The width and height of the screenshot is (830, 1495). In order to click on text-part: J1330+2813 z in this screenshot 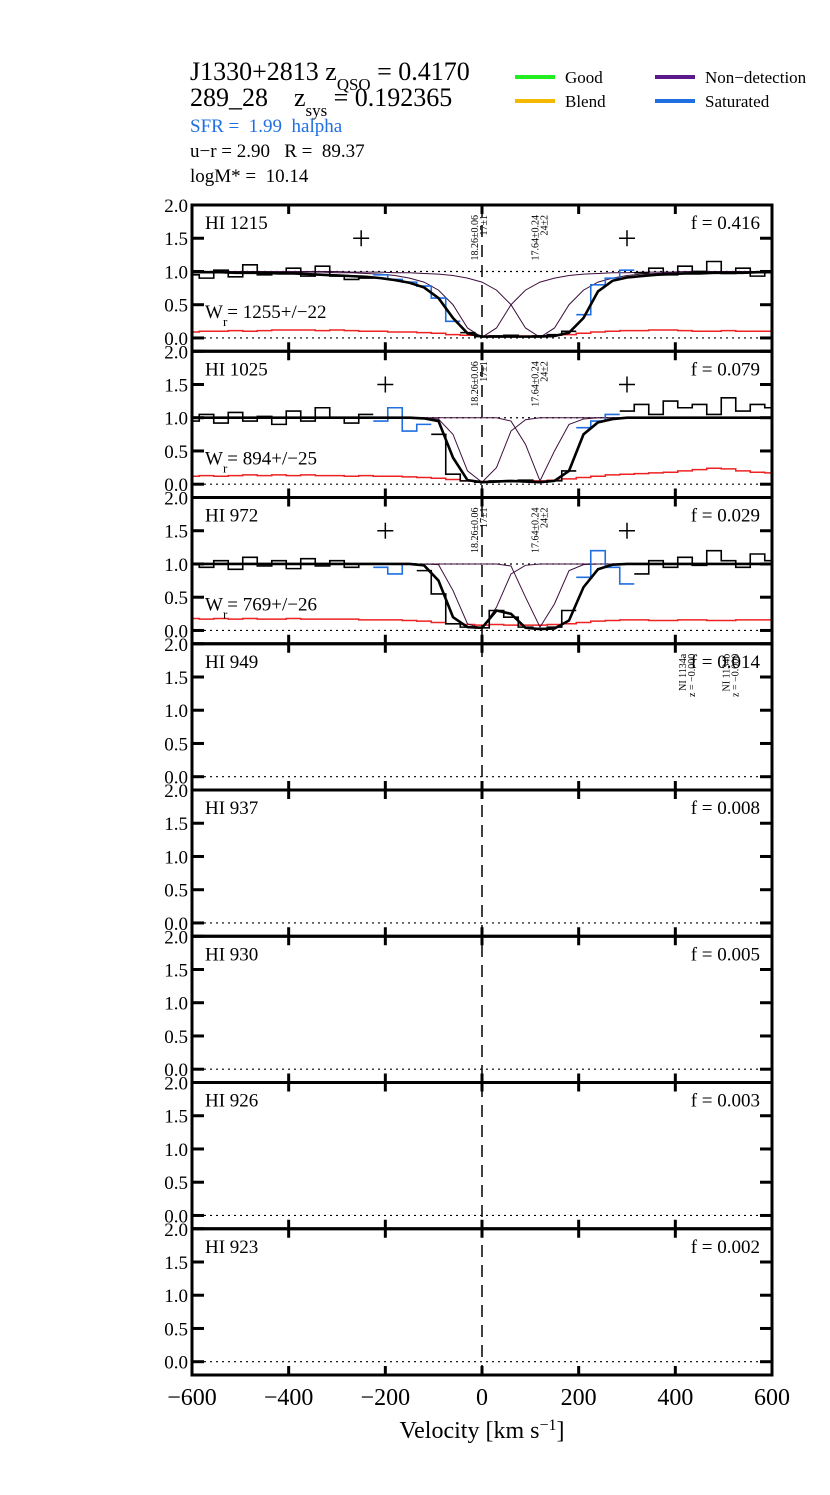, I will do `click(263, 71)`.